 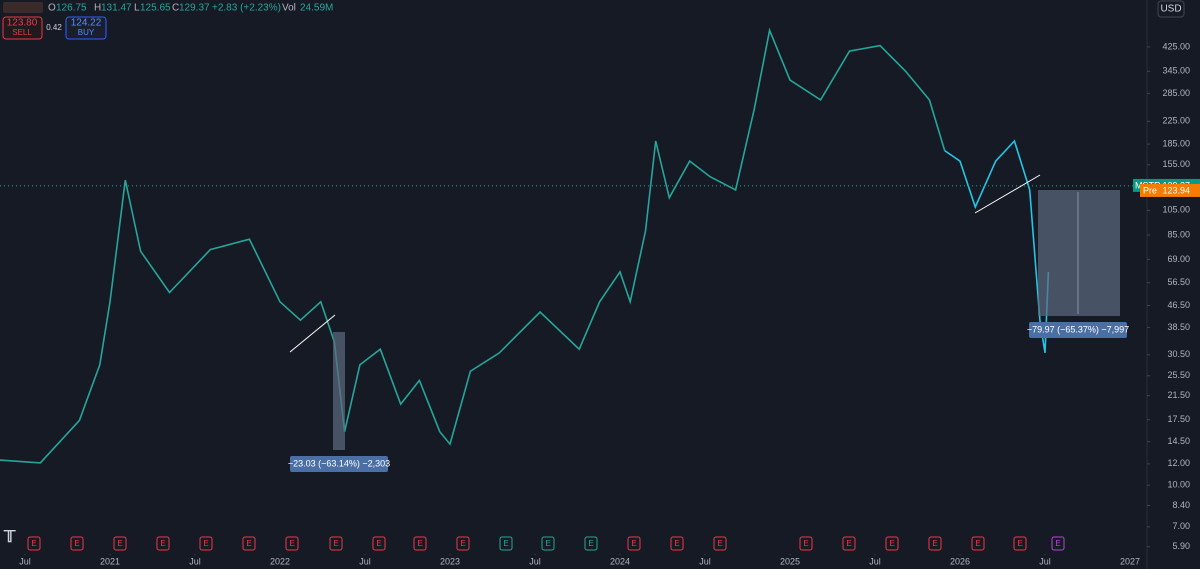 What do you see at coordinates (1178, 441) in the screenshot?
I see `y-tick-label: 14.50` at bounding box center [1178, 441].